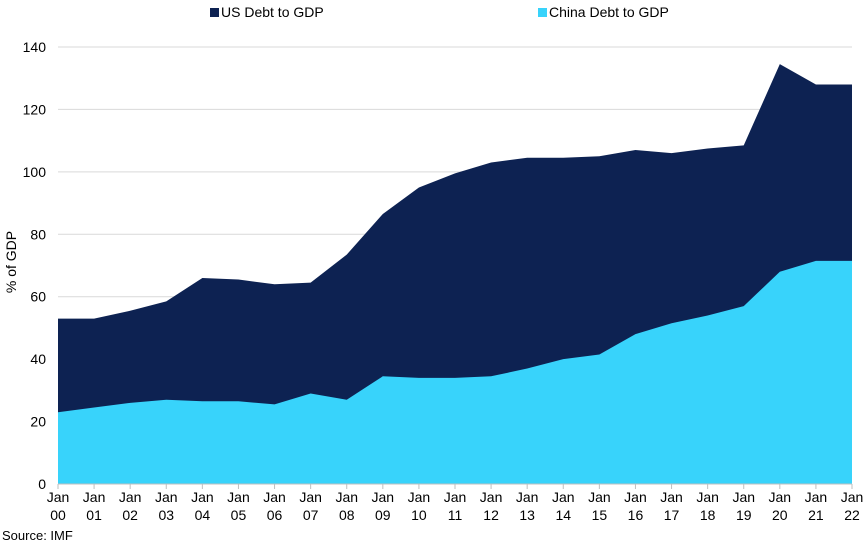 This screenshot has width=867, height=556. Describe the element at coordinates (671, 506) in the screenshot. I see `x-tick-label: Jan 17` at that location.